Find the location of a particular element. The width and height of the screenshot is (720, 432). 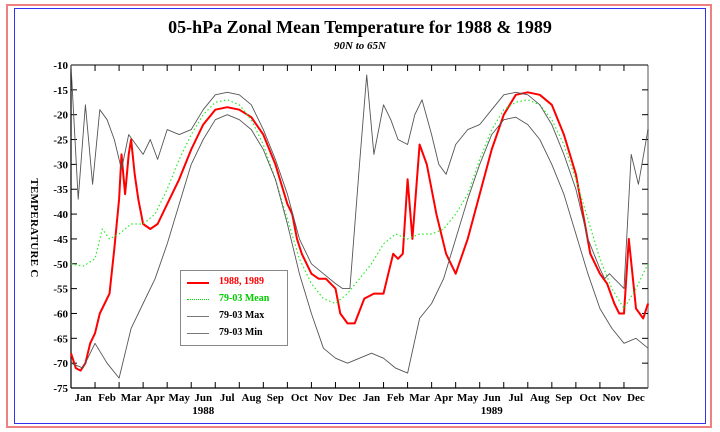

legend-swatch-mean is located at coordinates (198, 299).